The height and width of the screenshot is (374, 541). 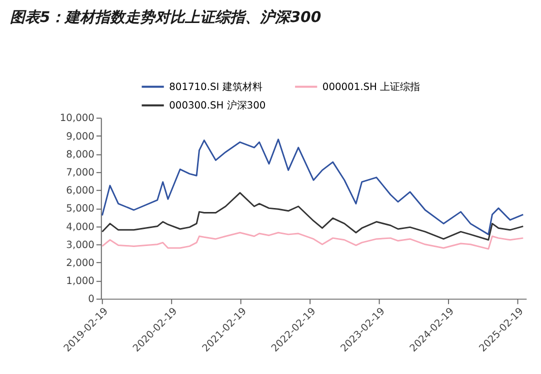 I want to click on legend-label: 801710.SI 建筑材料, so click(x=215, y=86).